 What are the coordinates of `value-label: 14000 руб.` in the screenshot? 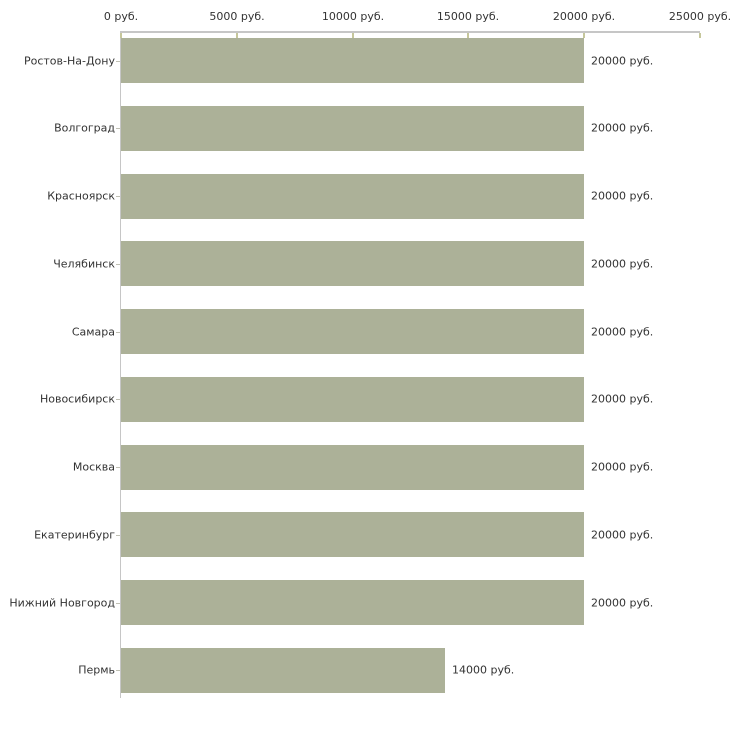 It's located at (483, 670).